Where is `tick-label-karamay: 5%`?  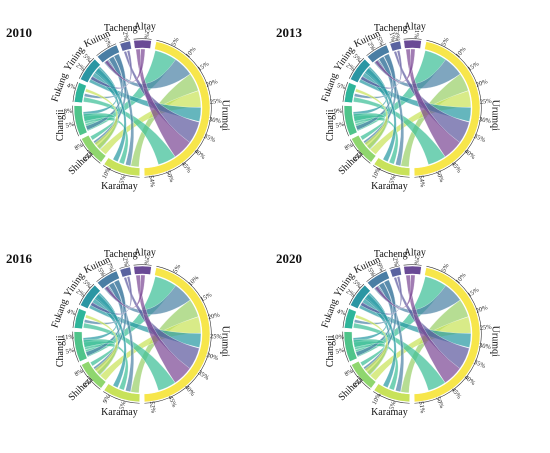 tick-label-karamay: 5% is located at coordinates (122, 405).